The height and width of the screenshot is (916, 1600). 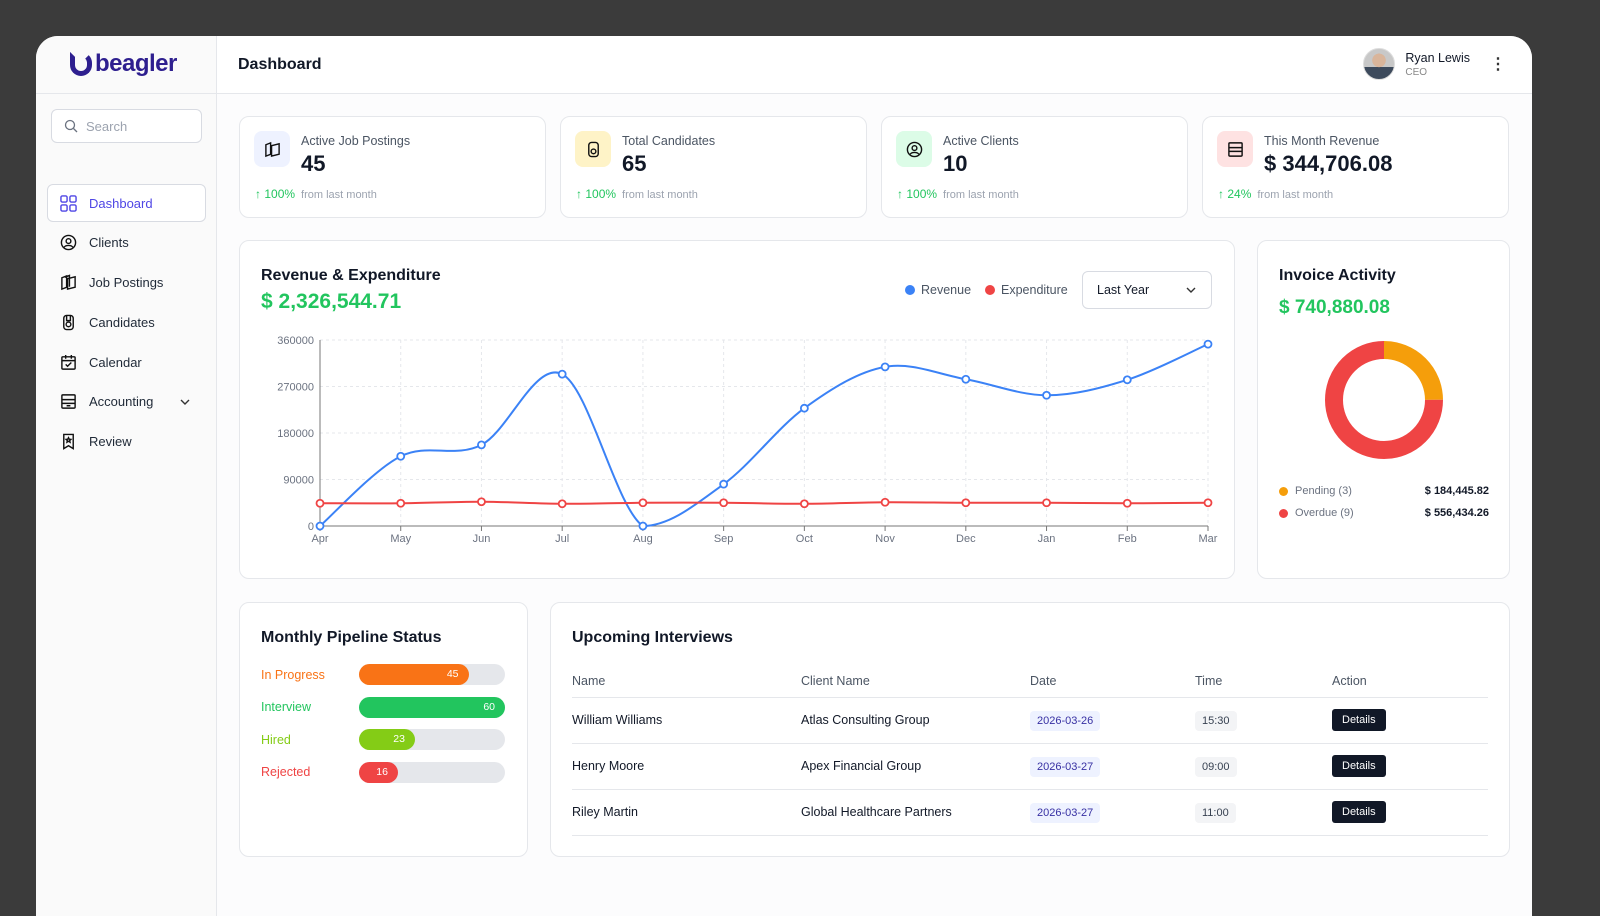 I want to click on x-tick-label: May, so click(x=400, y=539).